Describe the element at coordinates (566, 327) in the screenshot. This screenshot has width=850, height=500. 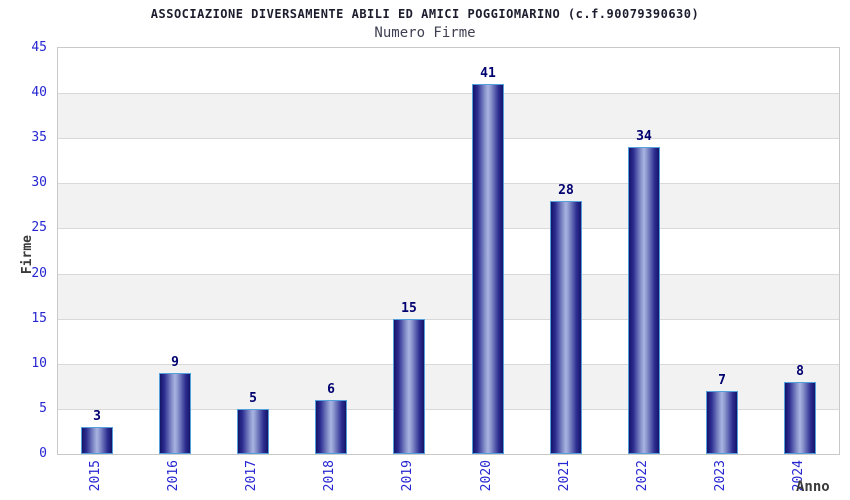
I see `bar-2021` at that location.